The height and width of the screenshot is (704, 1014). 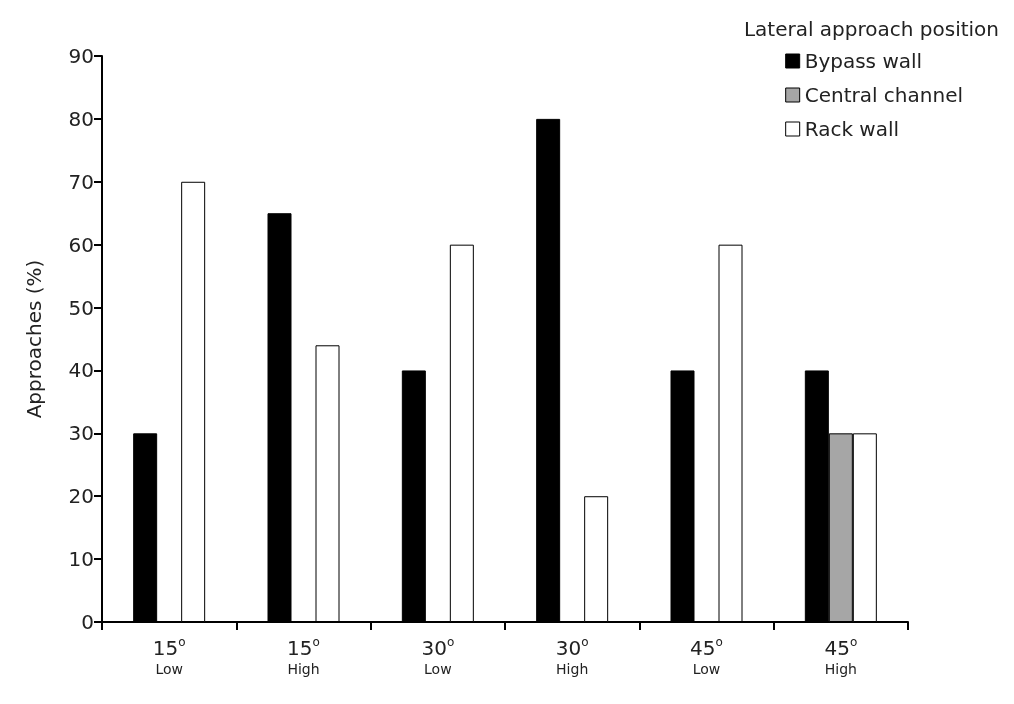 What do you see at coordinates (81, 181) in the screenshot?
I see `y-tick-label: 70` at bounding box center [81, 181].